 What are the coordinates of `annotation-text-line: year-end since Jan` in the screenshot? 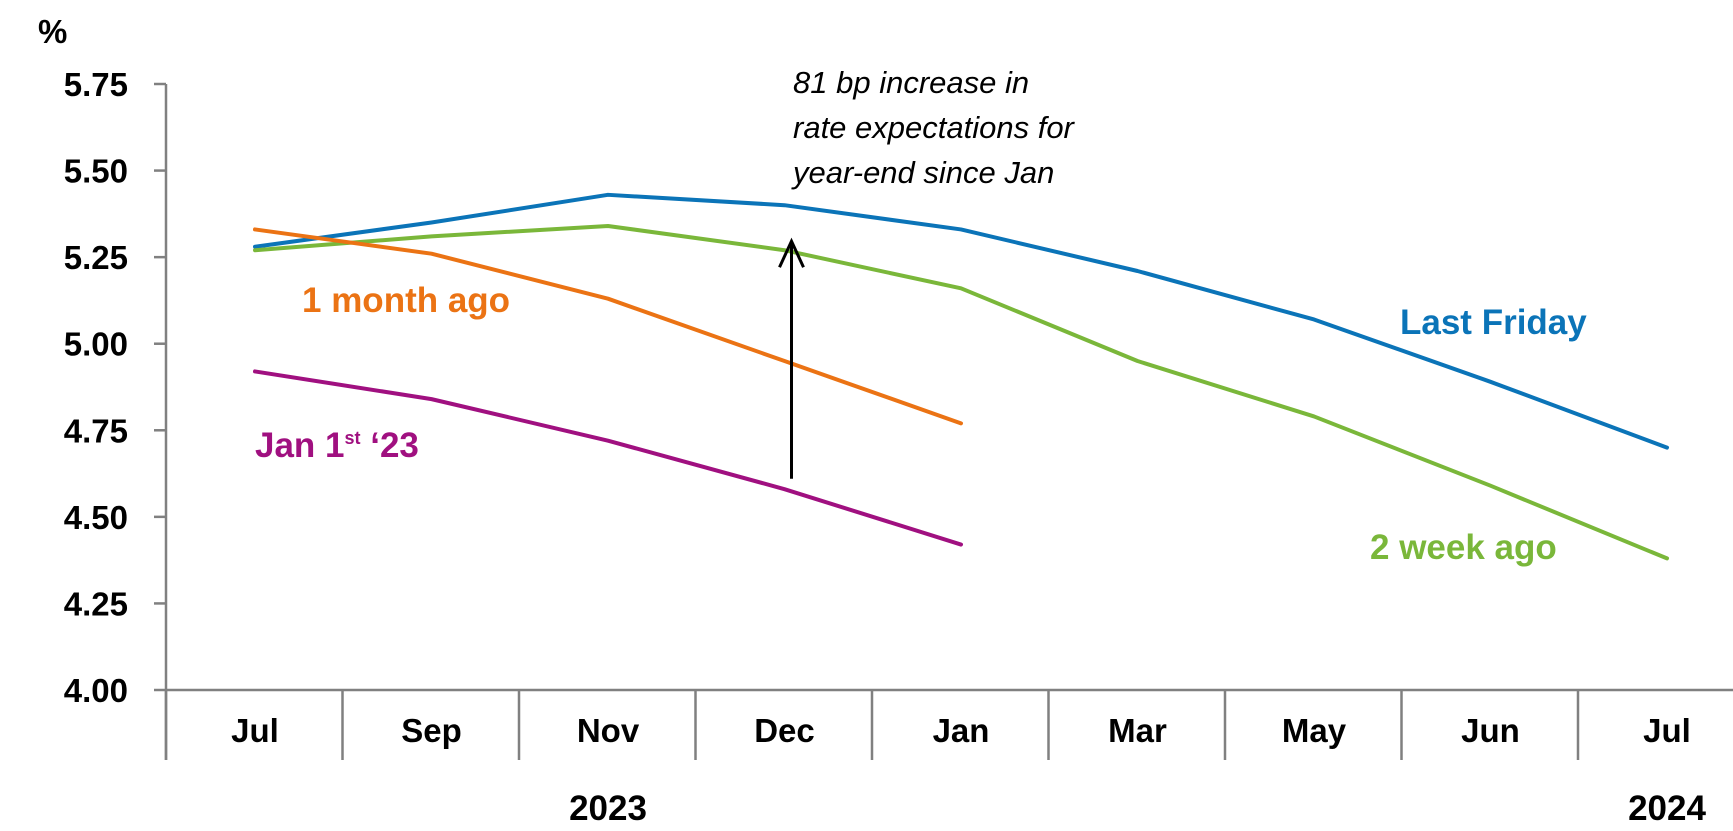 It's located at (922, 172).